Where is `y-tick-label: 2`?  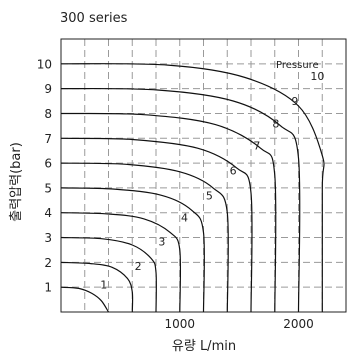
y-tick-label: 2 is located at coordinates (48, 263).